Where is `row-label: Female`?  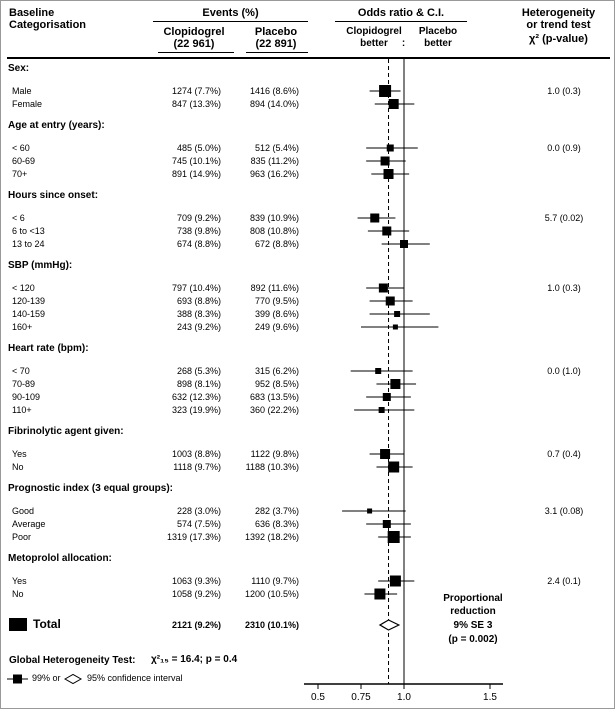 row-label: Female is located at coordinates (27, 104).